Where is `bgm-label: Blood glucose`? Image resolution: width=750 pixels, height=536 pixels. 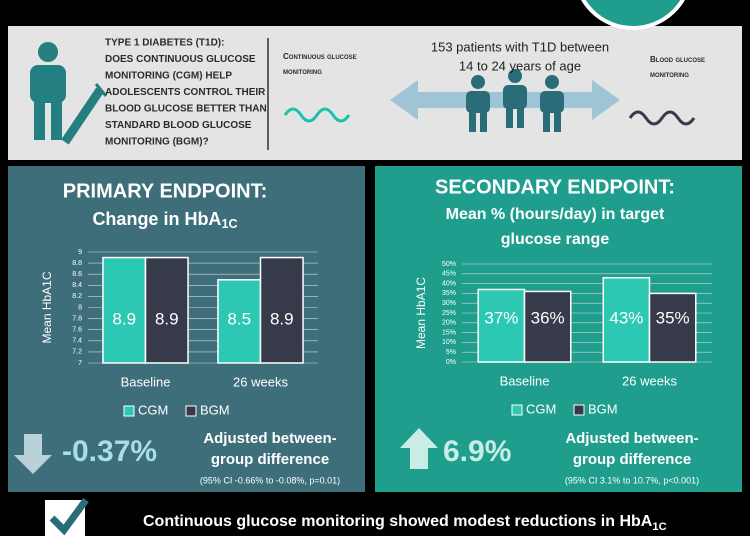 bgm-label: Blood glucose is located at coordinates (677, 59).